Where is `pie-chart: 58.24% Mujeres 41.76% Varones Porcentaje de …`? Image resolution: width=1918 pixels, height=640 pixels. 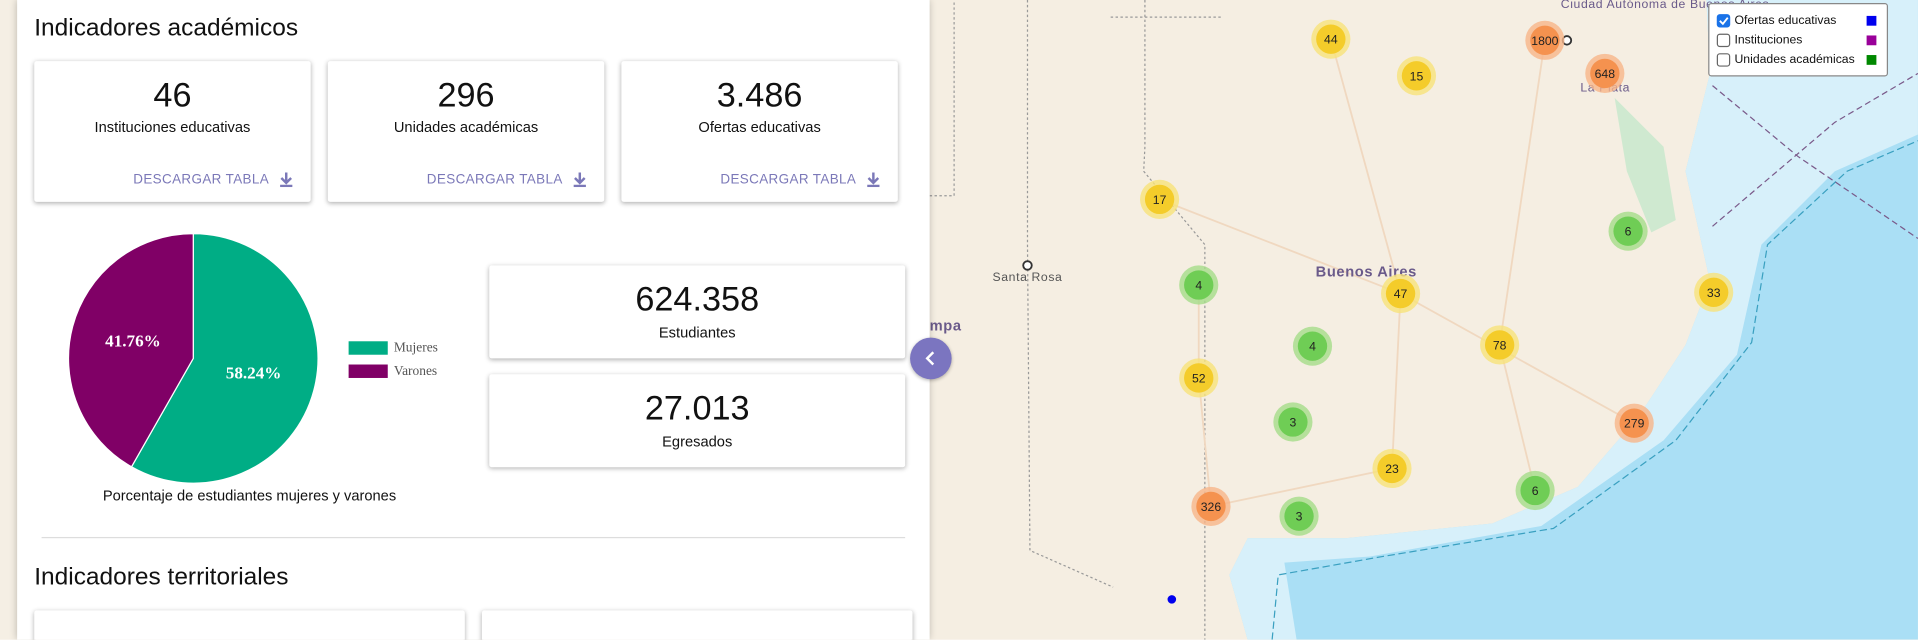
pie-chart: 58.24% Mujeres 41.76% Varones Porcentaje de … is located at coordinates (252, 368).